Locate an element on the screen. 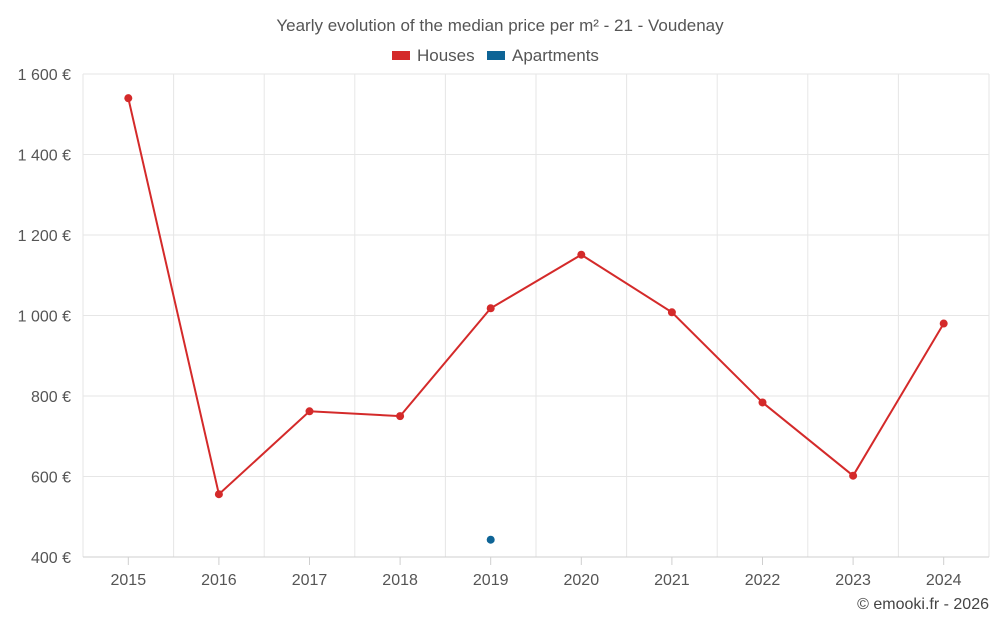 The height and width of the screenshot is (625, 1000). y-tick-label: 1 000 € is located at coordinates (44, 317).